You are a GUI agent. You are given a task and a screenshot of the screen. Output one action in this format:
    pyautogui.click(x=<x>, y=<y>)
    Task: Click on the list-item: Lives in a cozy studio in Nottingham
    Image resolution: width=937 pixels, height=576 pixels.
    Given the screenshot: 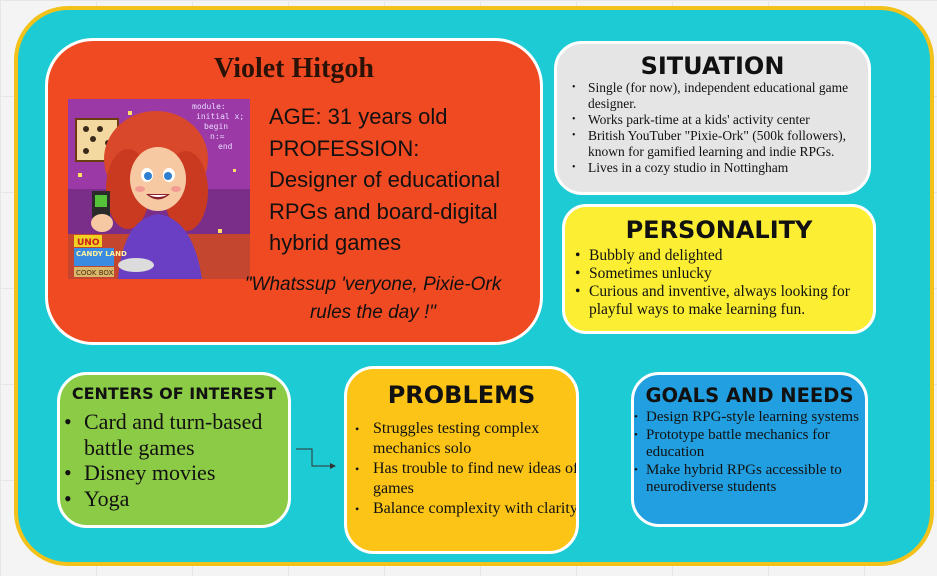 What is the action you would take?
    pyautogui.click(x=715, y=168)
    